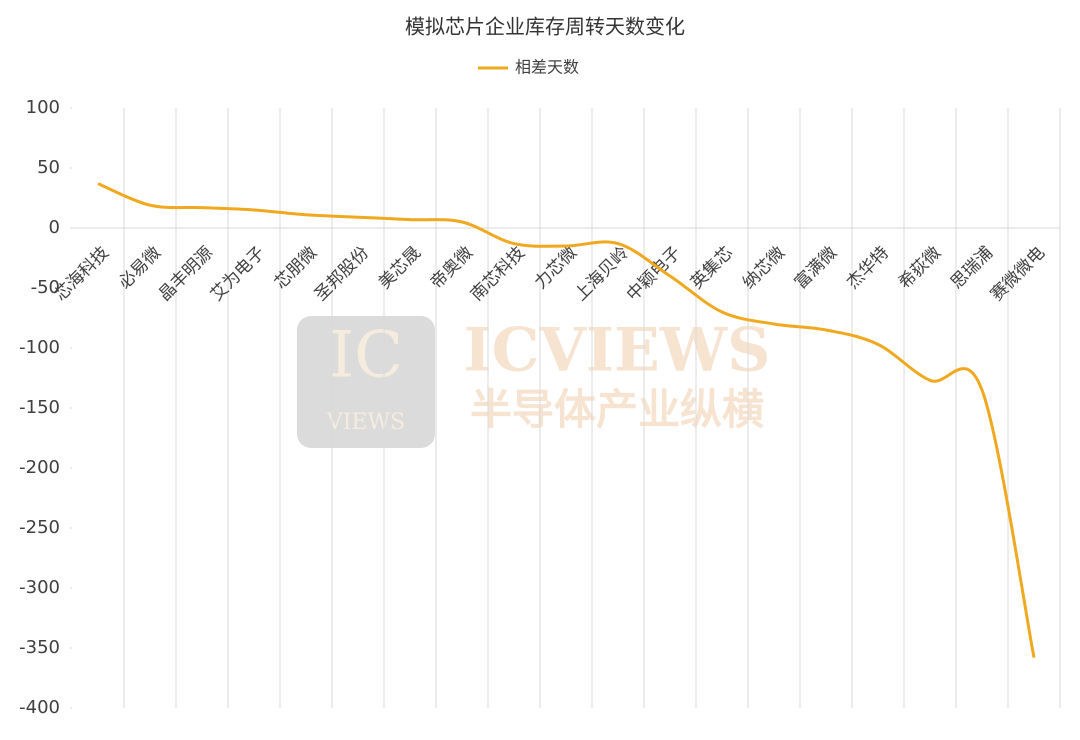 The height and width of the screenshot is (740, 1080). Describe the element at coordinates (602, 274) in the screenshot. I see `x-tick-label: 上海贝岭` at that location.